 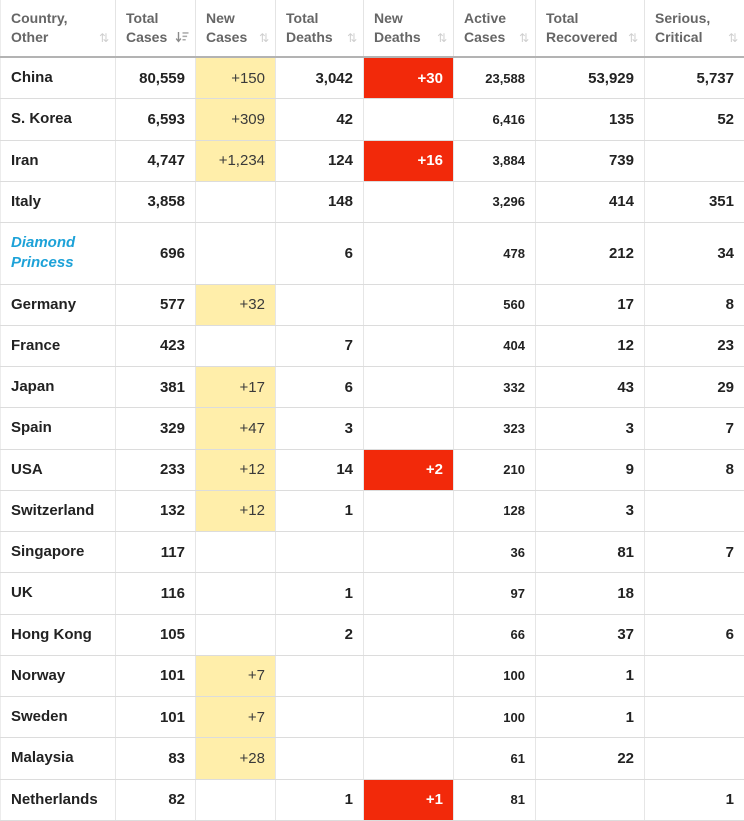 What do you see at coordinates (156, 469) in the screenshot?
I see `cell-total_cases: 233` at bounding box center [156, 469].